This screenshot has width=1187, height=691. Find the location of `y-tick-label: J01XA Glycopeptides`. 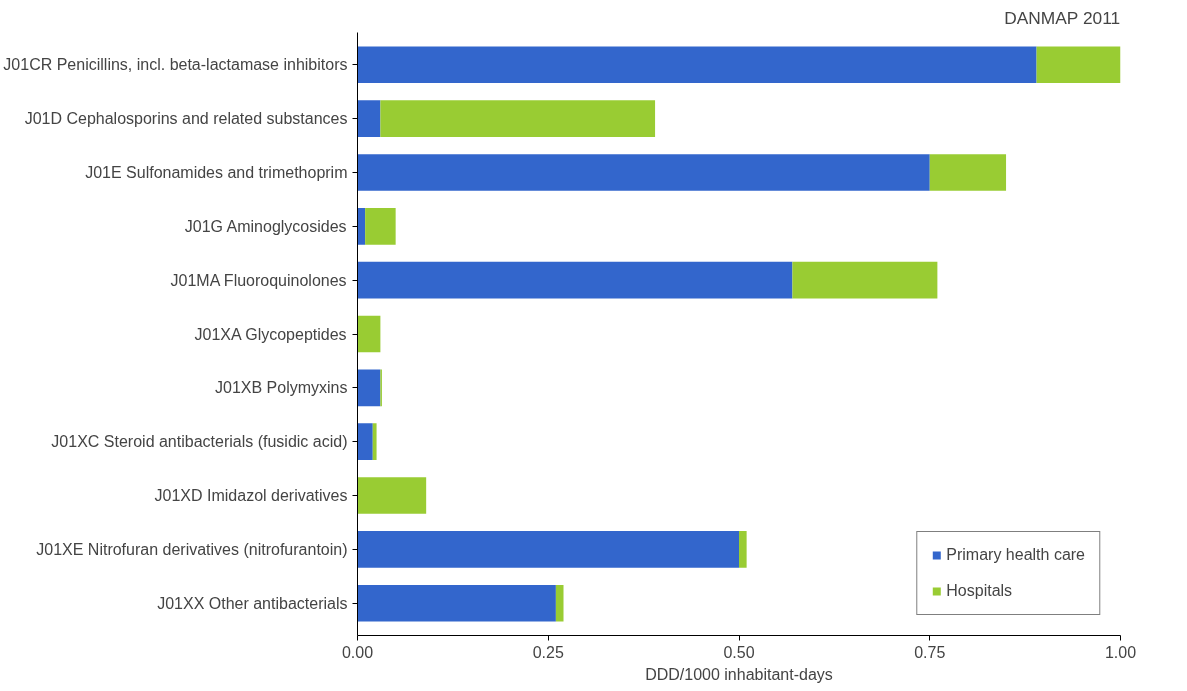

y-tick-label: J01XA Glycopeptides is located at coordinates (270, 334).